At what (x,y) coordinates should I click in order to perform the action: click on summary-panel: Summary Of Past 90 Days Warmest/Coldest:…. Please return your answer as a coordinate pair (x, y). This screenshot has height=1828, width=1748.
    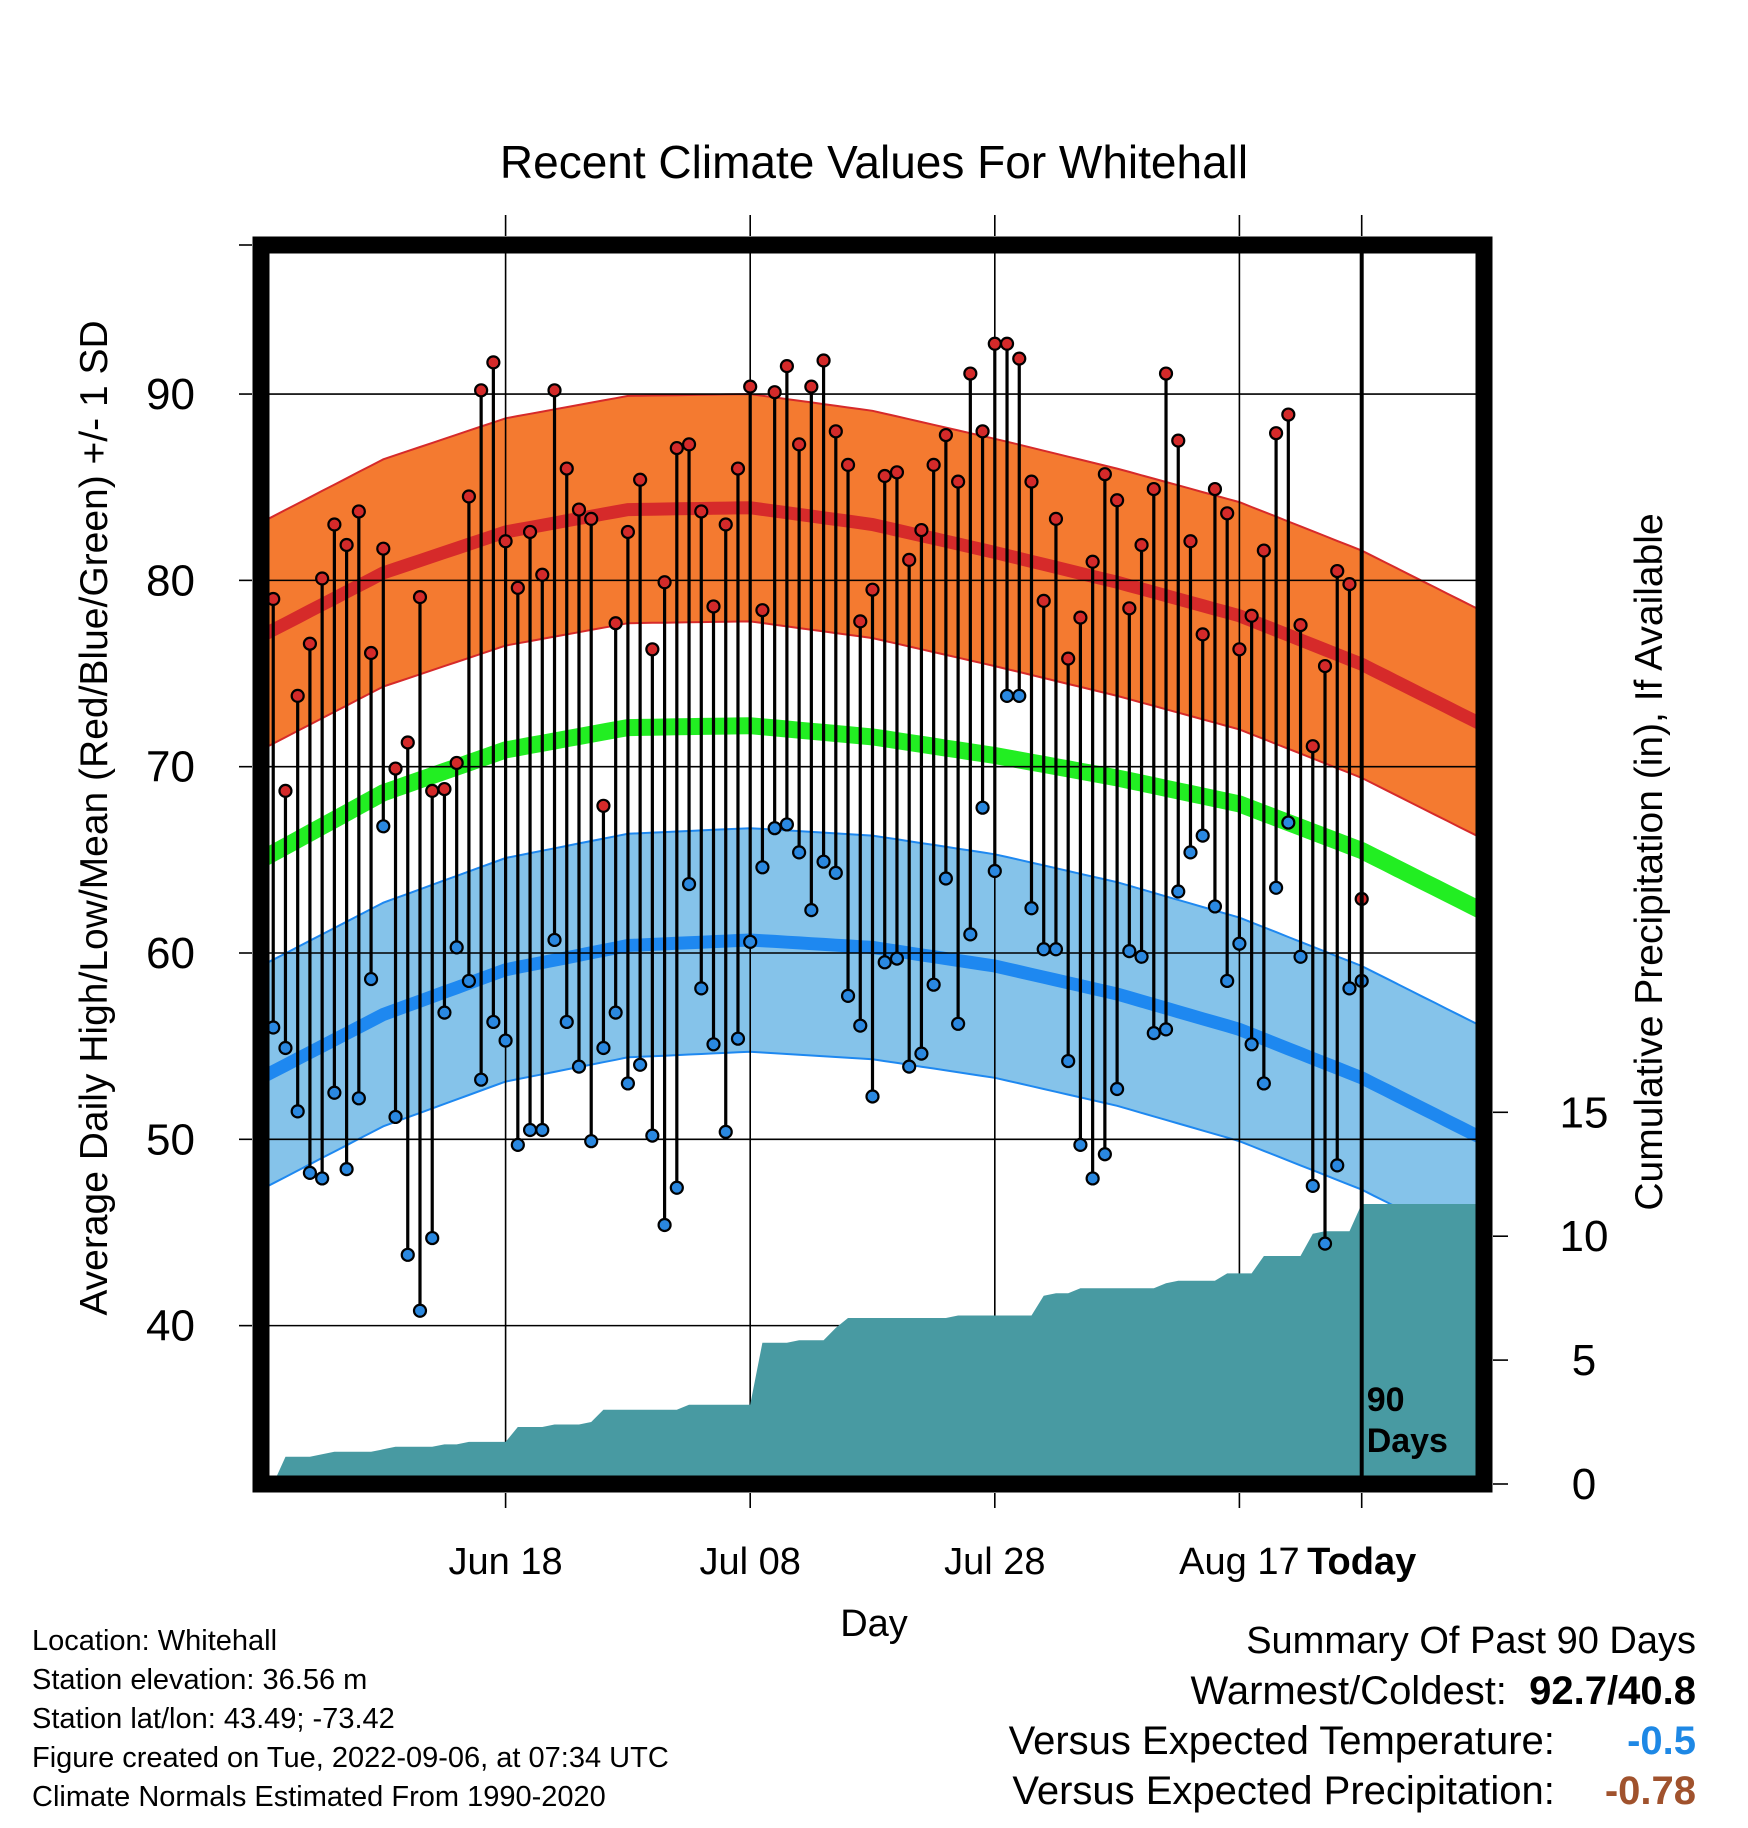
    Looking at the image, I should click on (1352, 1716).